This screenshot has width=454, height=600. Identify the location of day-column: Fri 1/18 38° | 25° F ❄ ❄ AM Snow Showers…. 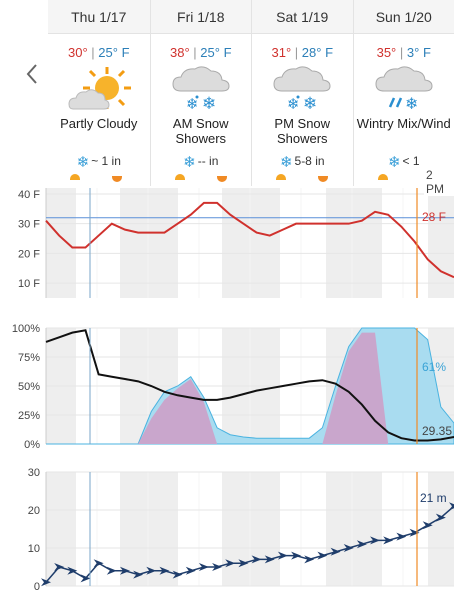
(200, 93).